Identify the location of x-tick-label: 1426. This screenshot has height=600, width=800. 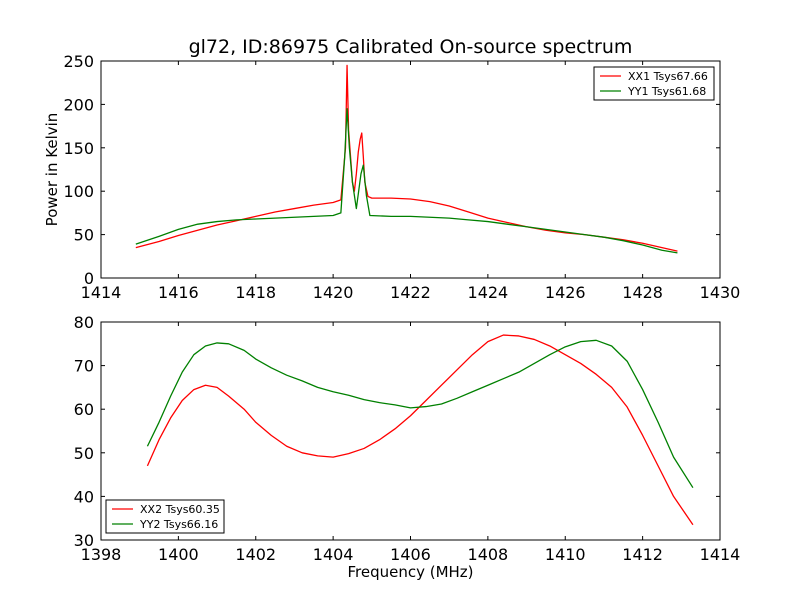
(565, 292).